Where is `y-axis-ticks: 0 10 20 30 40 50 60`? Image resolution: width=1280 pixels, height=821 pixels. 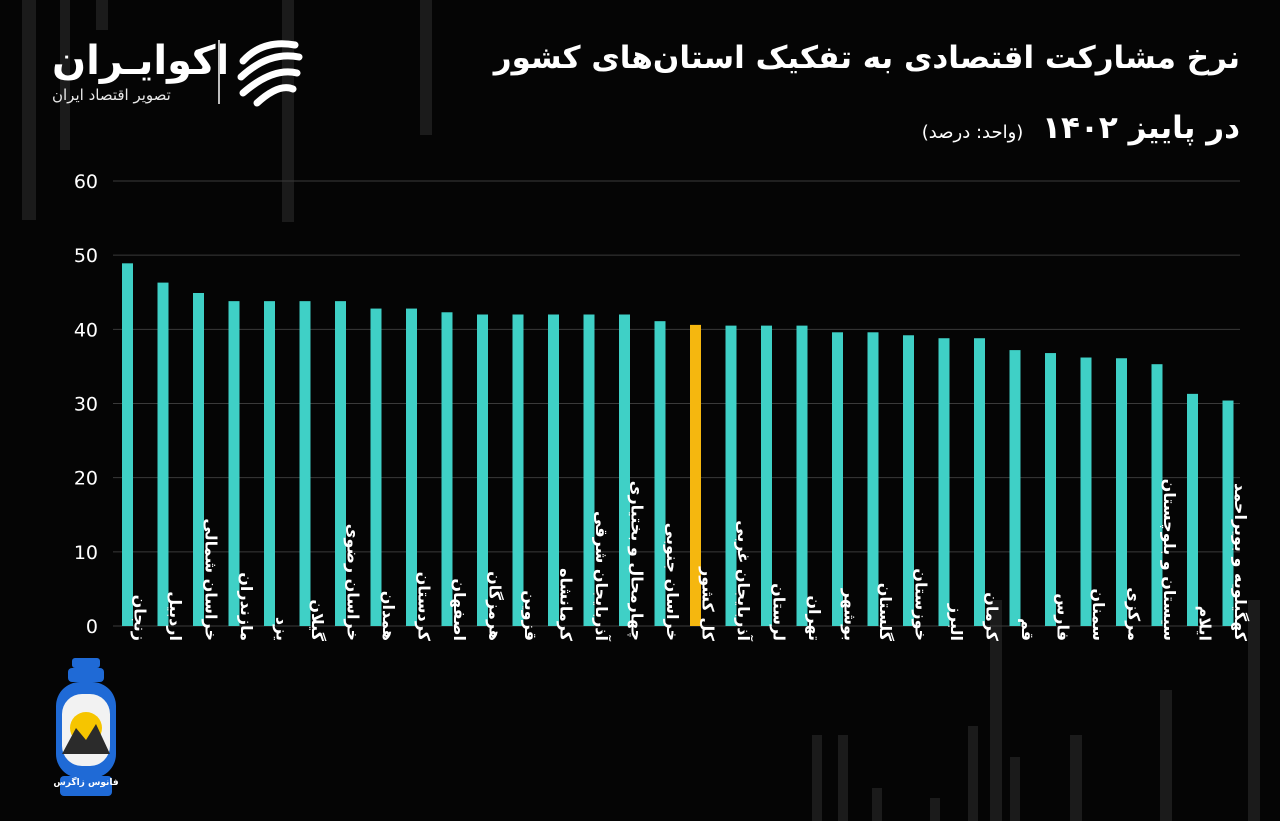
y-axis-ticks: 0 10 20 30 40 50 60 is located at coordinates (86, 404).